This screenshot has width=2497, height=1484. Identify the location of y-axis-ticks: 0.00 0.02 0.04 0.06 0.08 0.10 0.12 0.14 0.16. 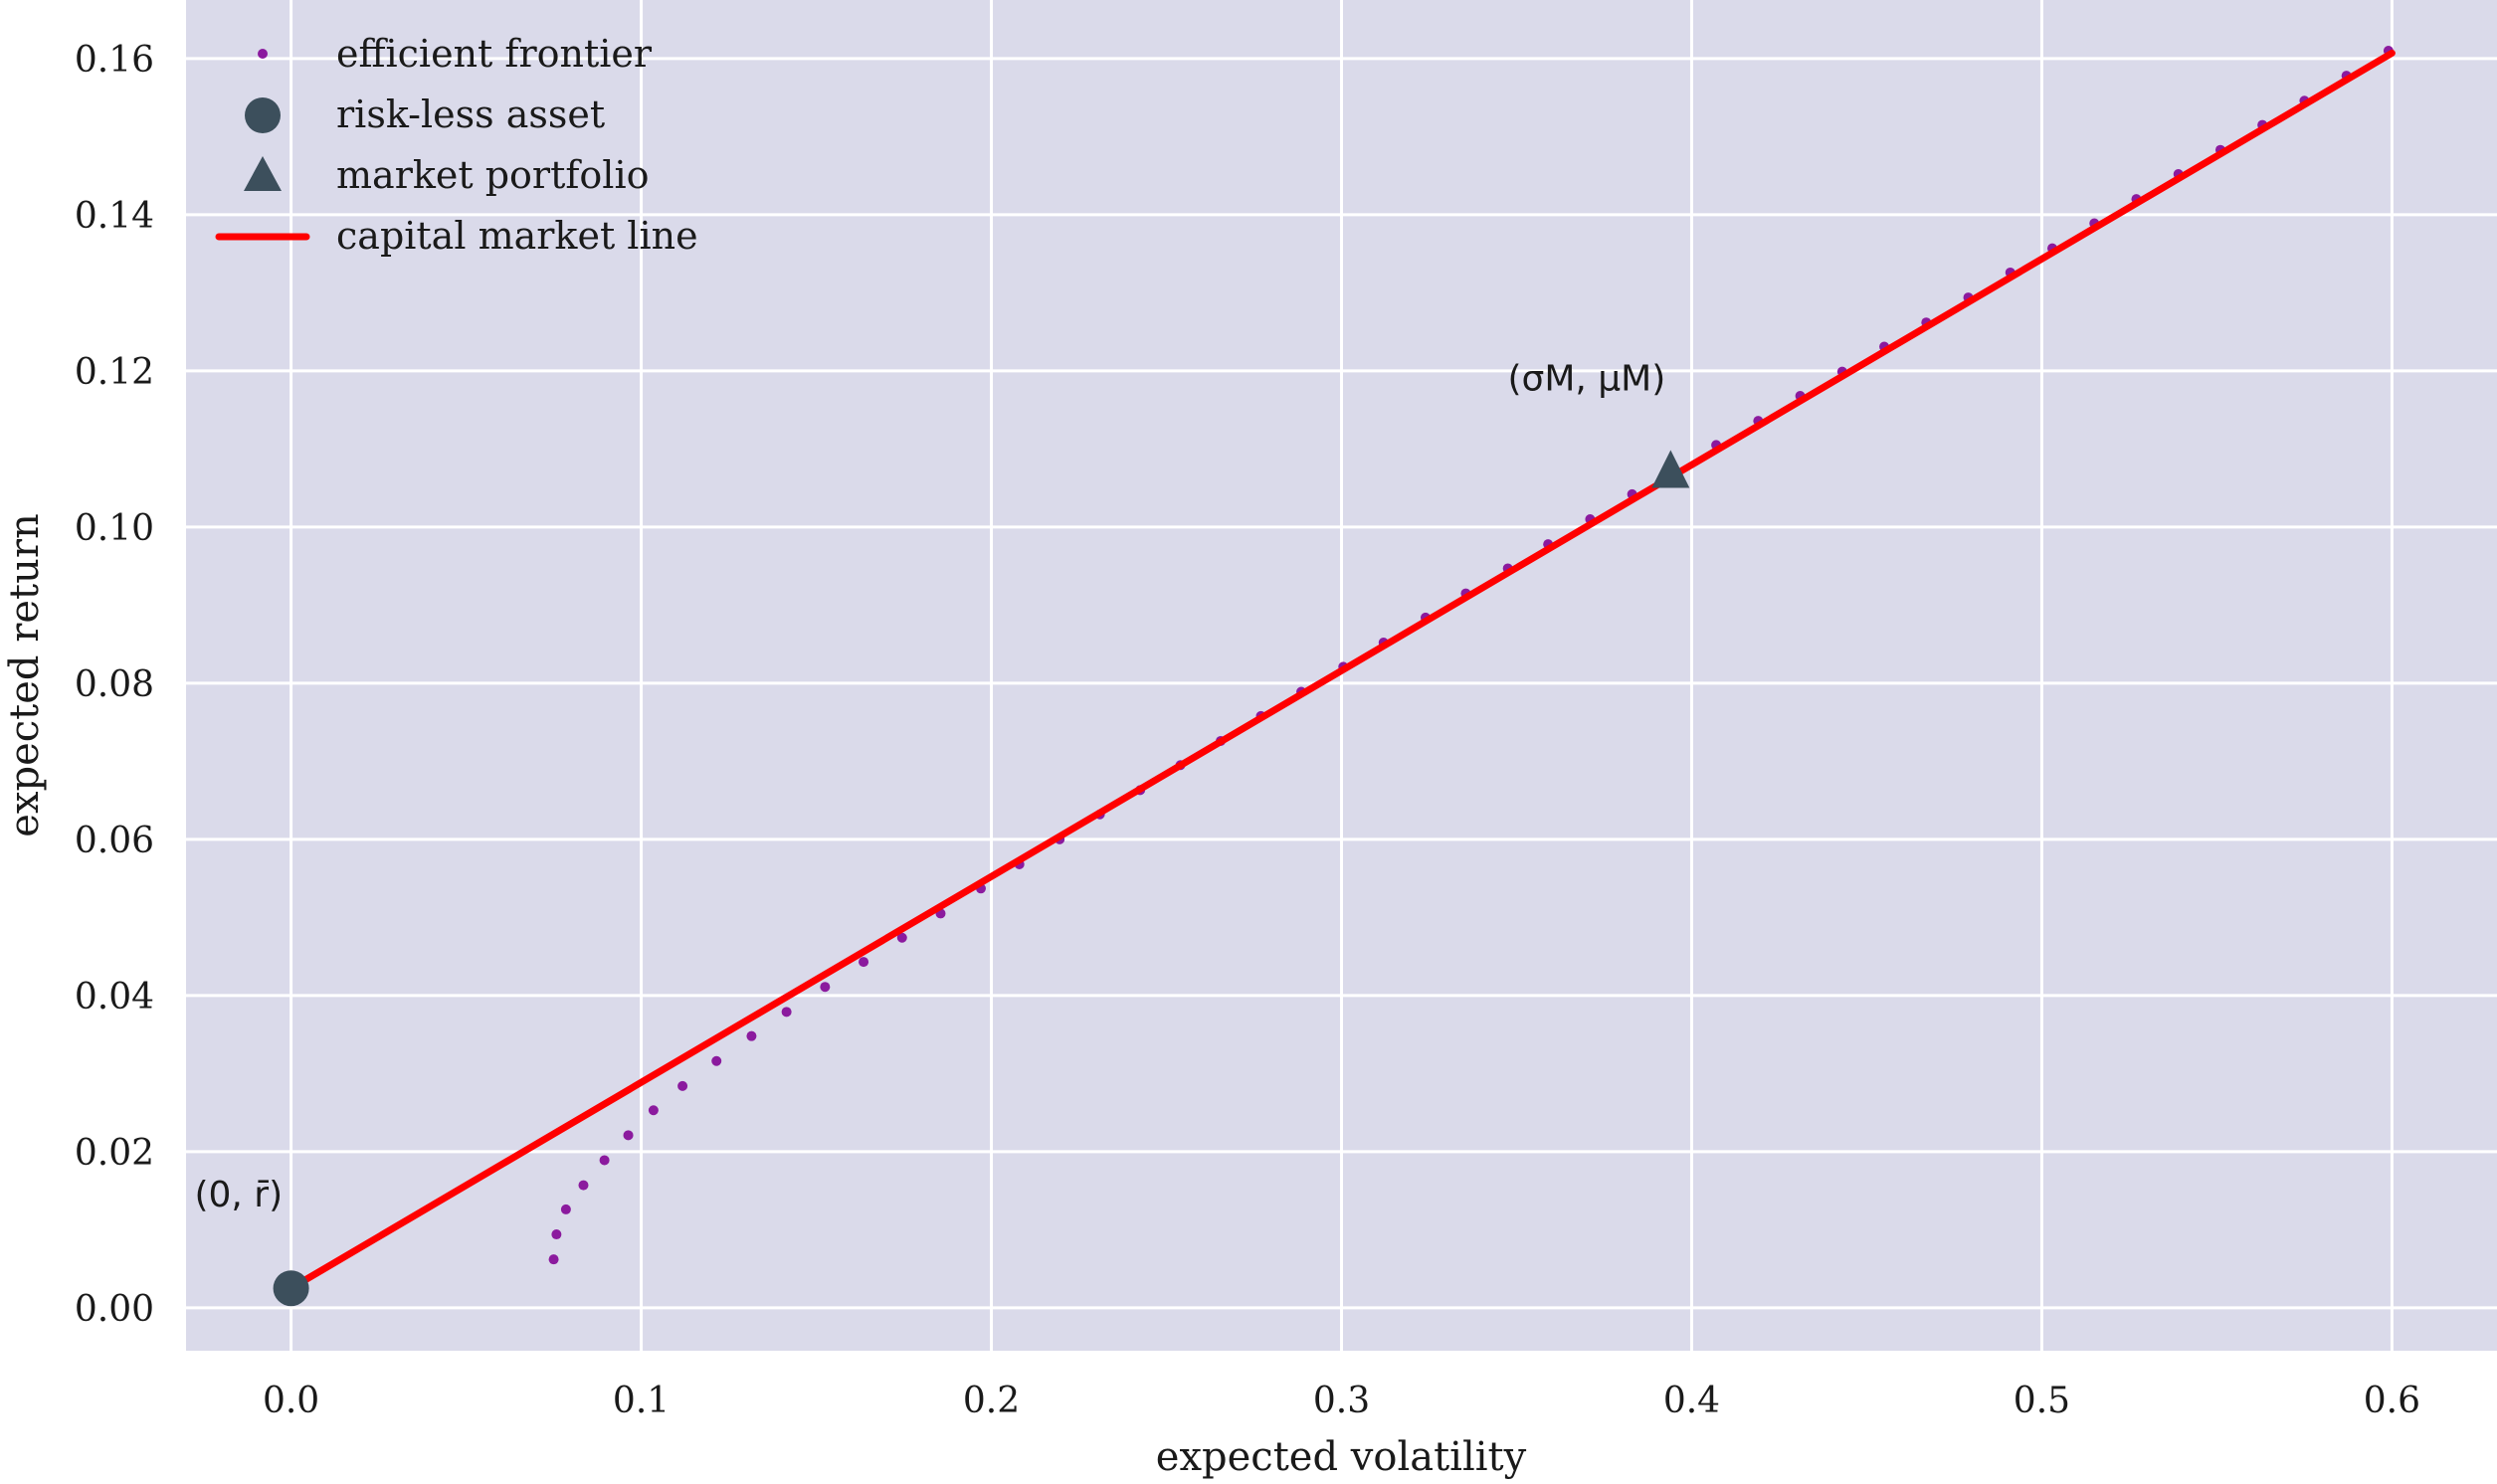
(115, 685).